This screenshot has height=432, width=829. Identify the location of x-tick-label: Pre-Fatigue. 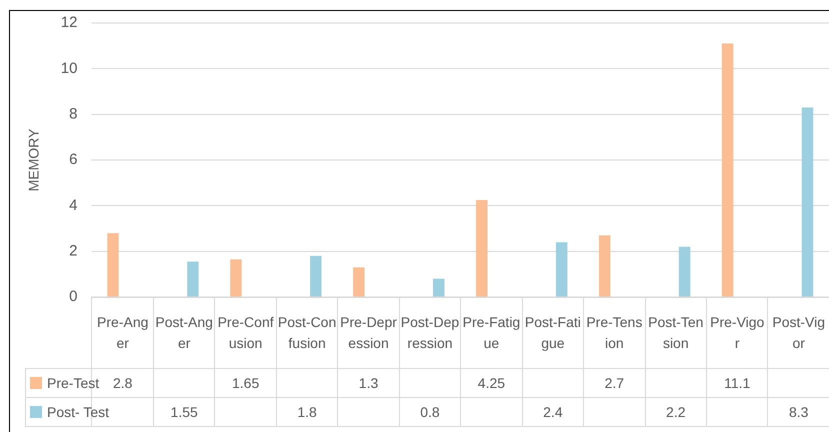
(491, 333).